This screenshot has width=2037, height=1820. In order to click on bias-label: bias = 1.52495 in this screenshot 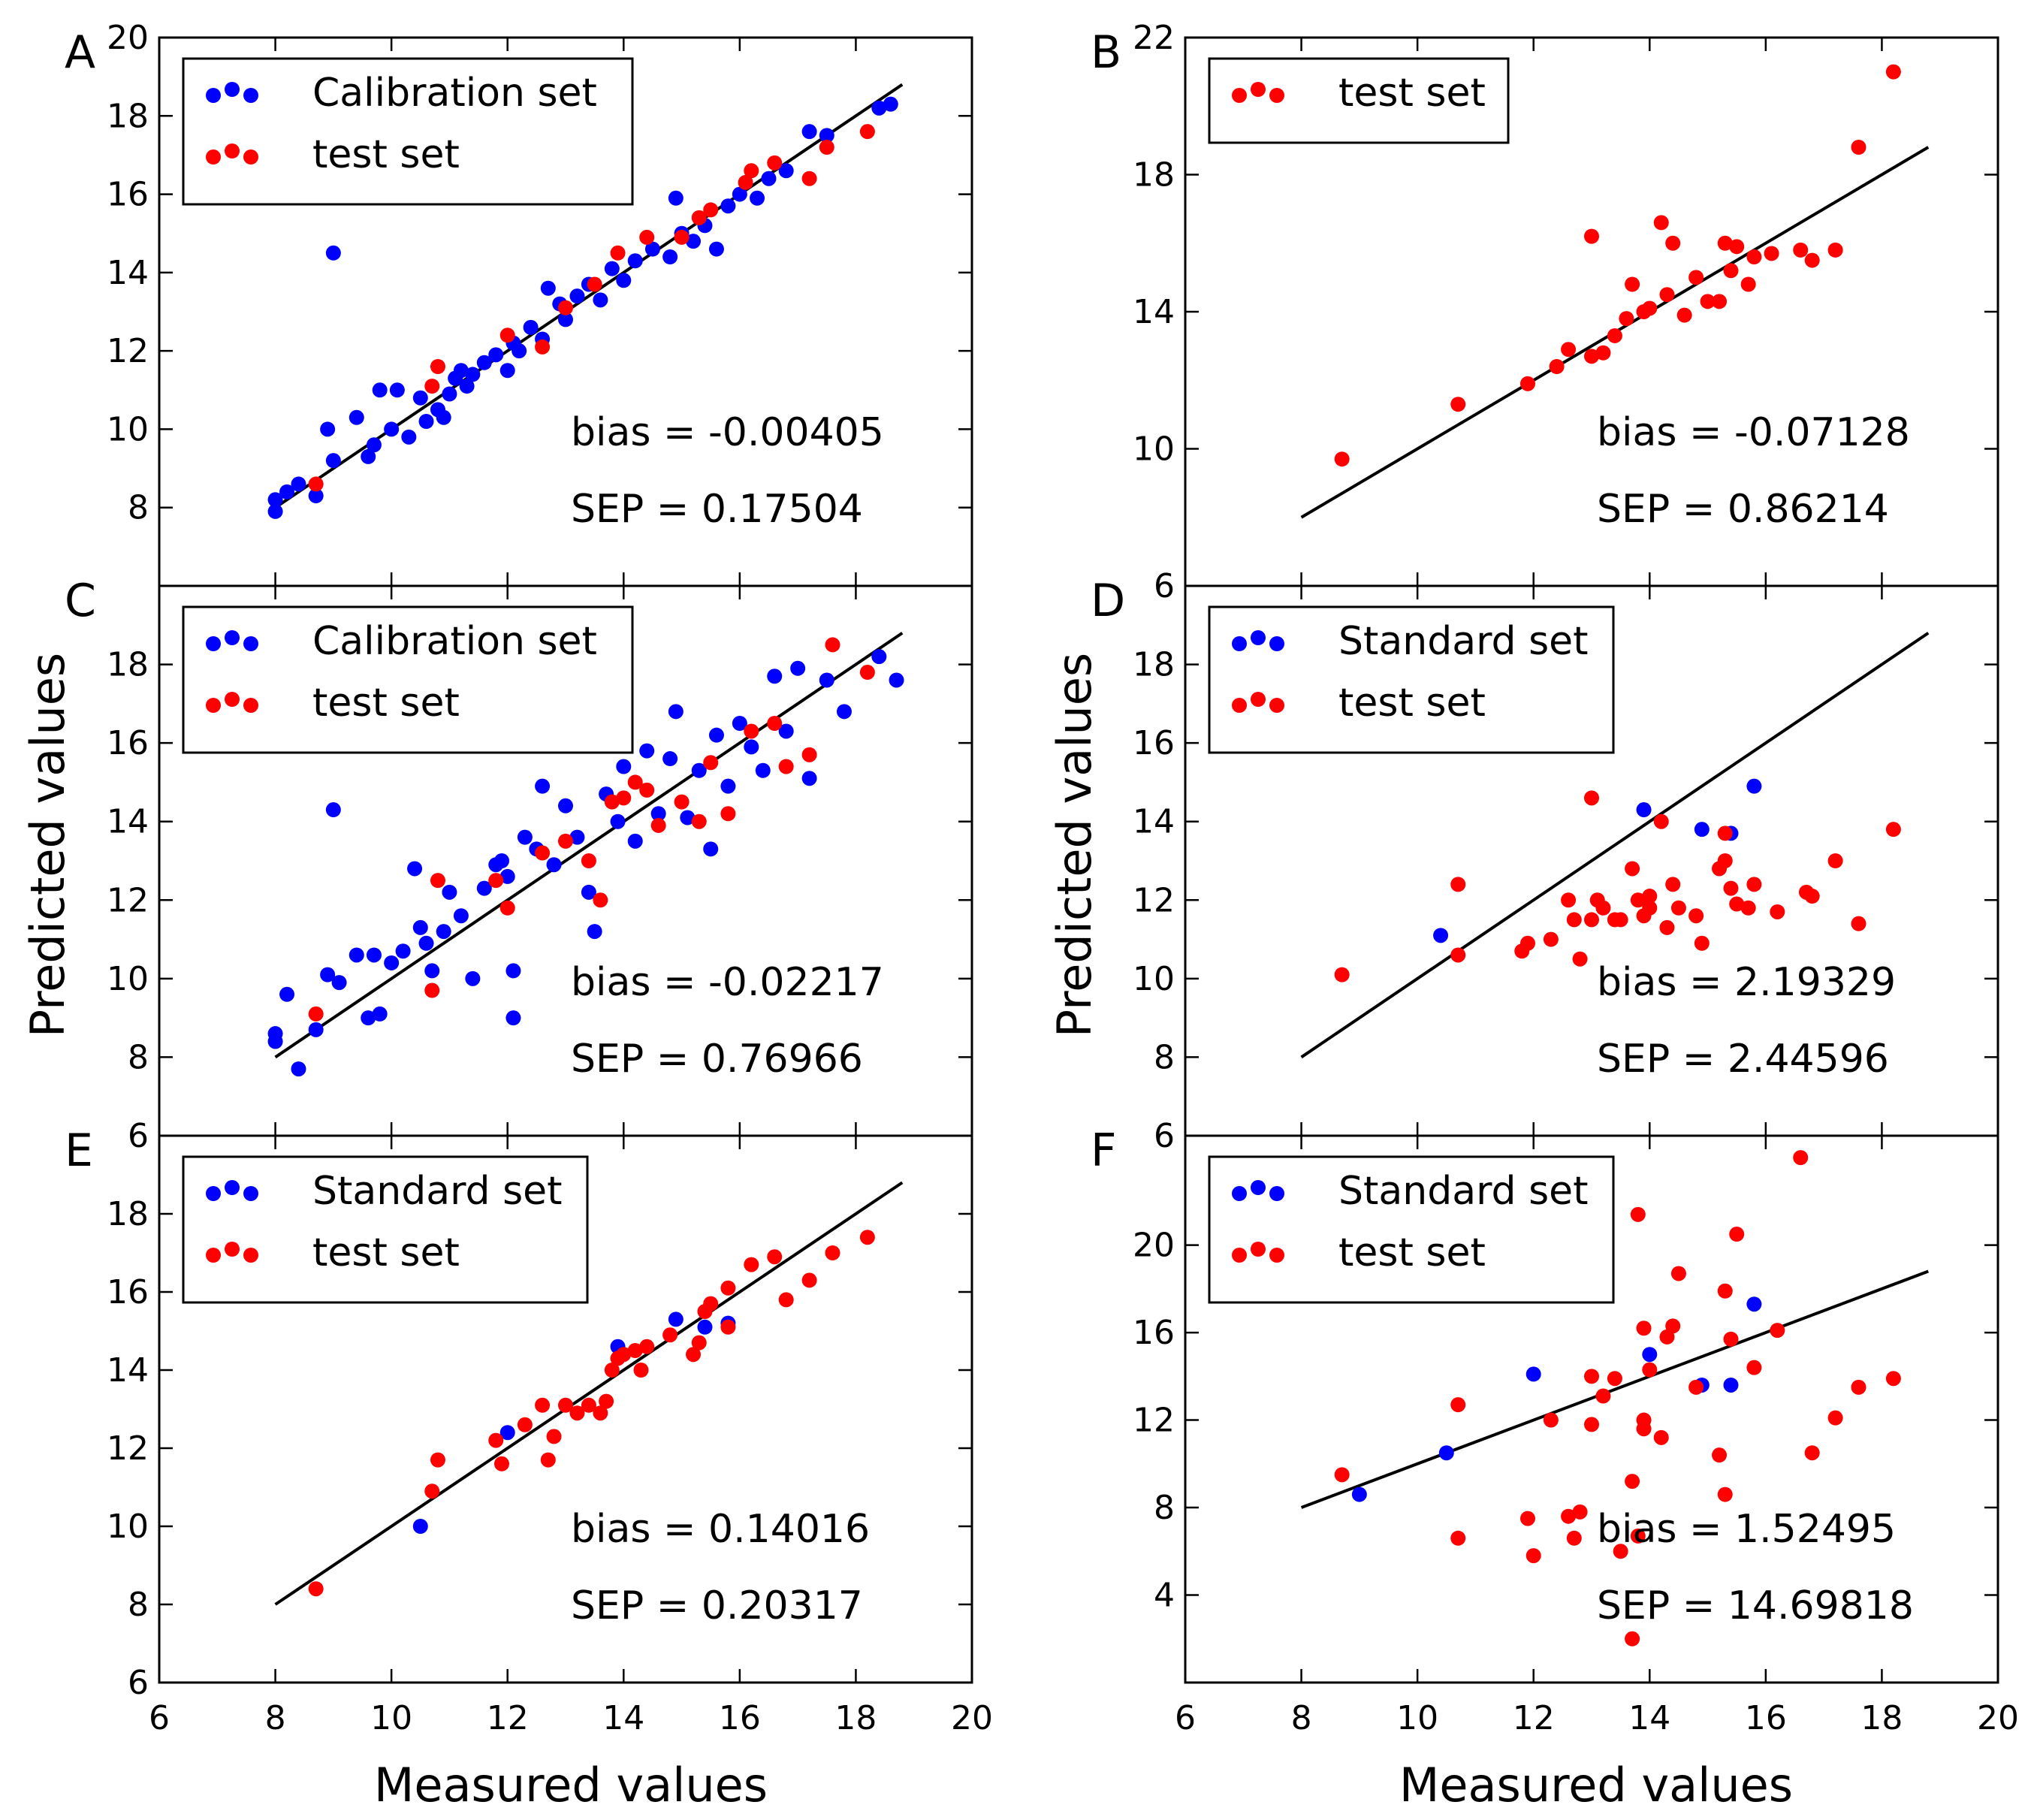, I will do `click(1746, 1529)`.